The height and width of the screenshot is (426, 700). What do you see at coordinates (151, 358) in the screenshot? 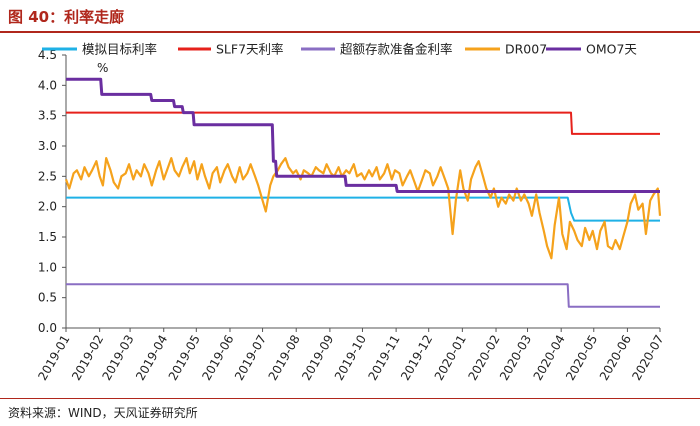
I see `x-tick-label: 2019-04` at bounding box center [151, 358].